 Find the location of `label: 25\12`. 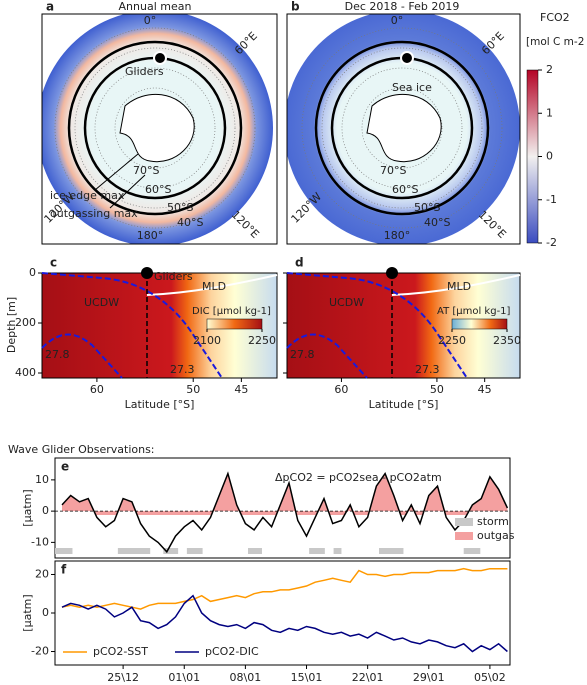

label: 25\12 is located at coordinates (123, 677).